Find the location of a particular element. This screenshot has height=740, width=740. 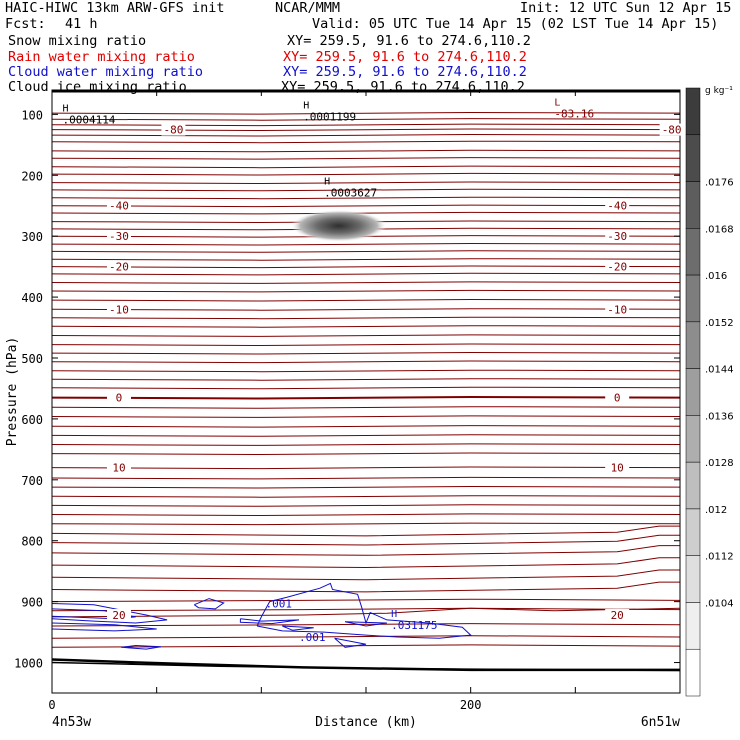

colorbar-label: .0152 is located at coordinates (719, 323).